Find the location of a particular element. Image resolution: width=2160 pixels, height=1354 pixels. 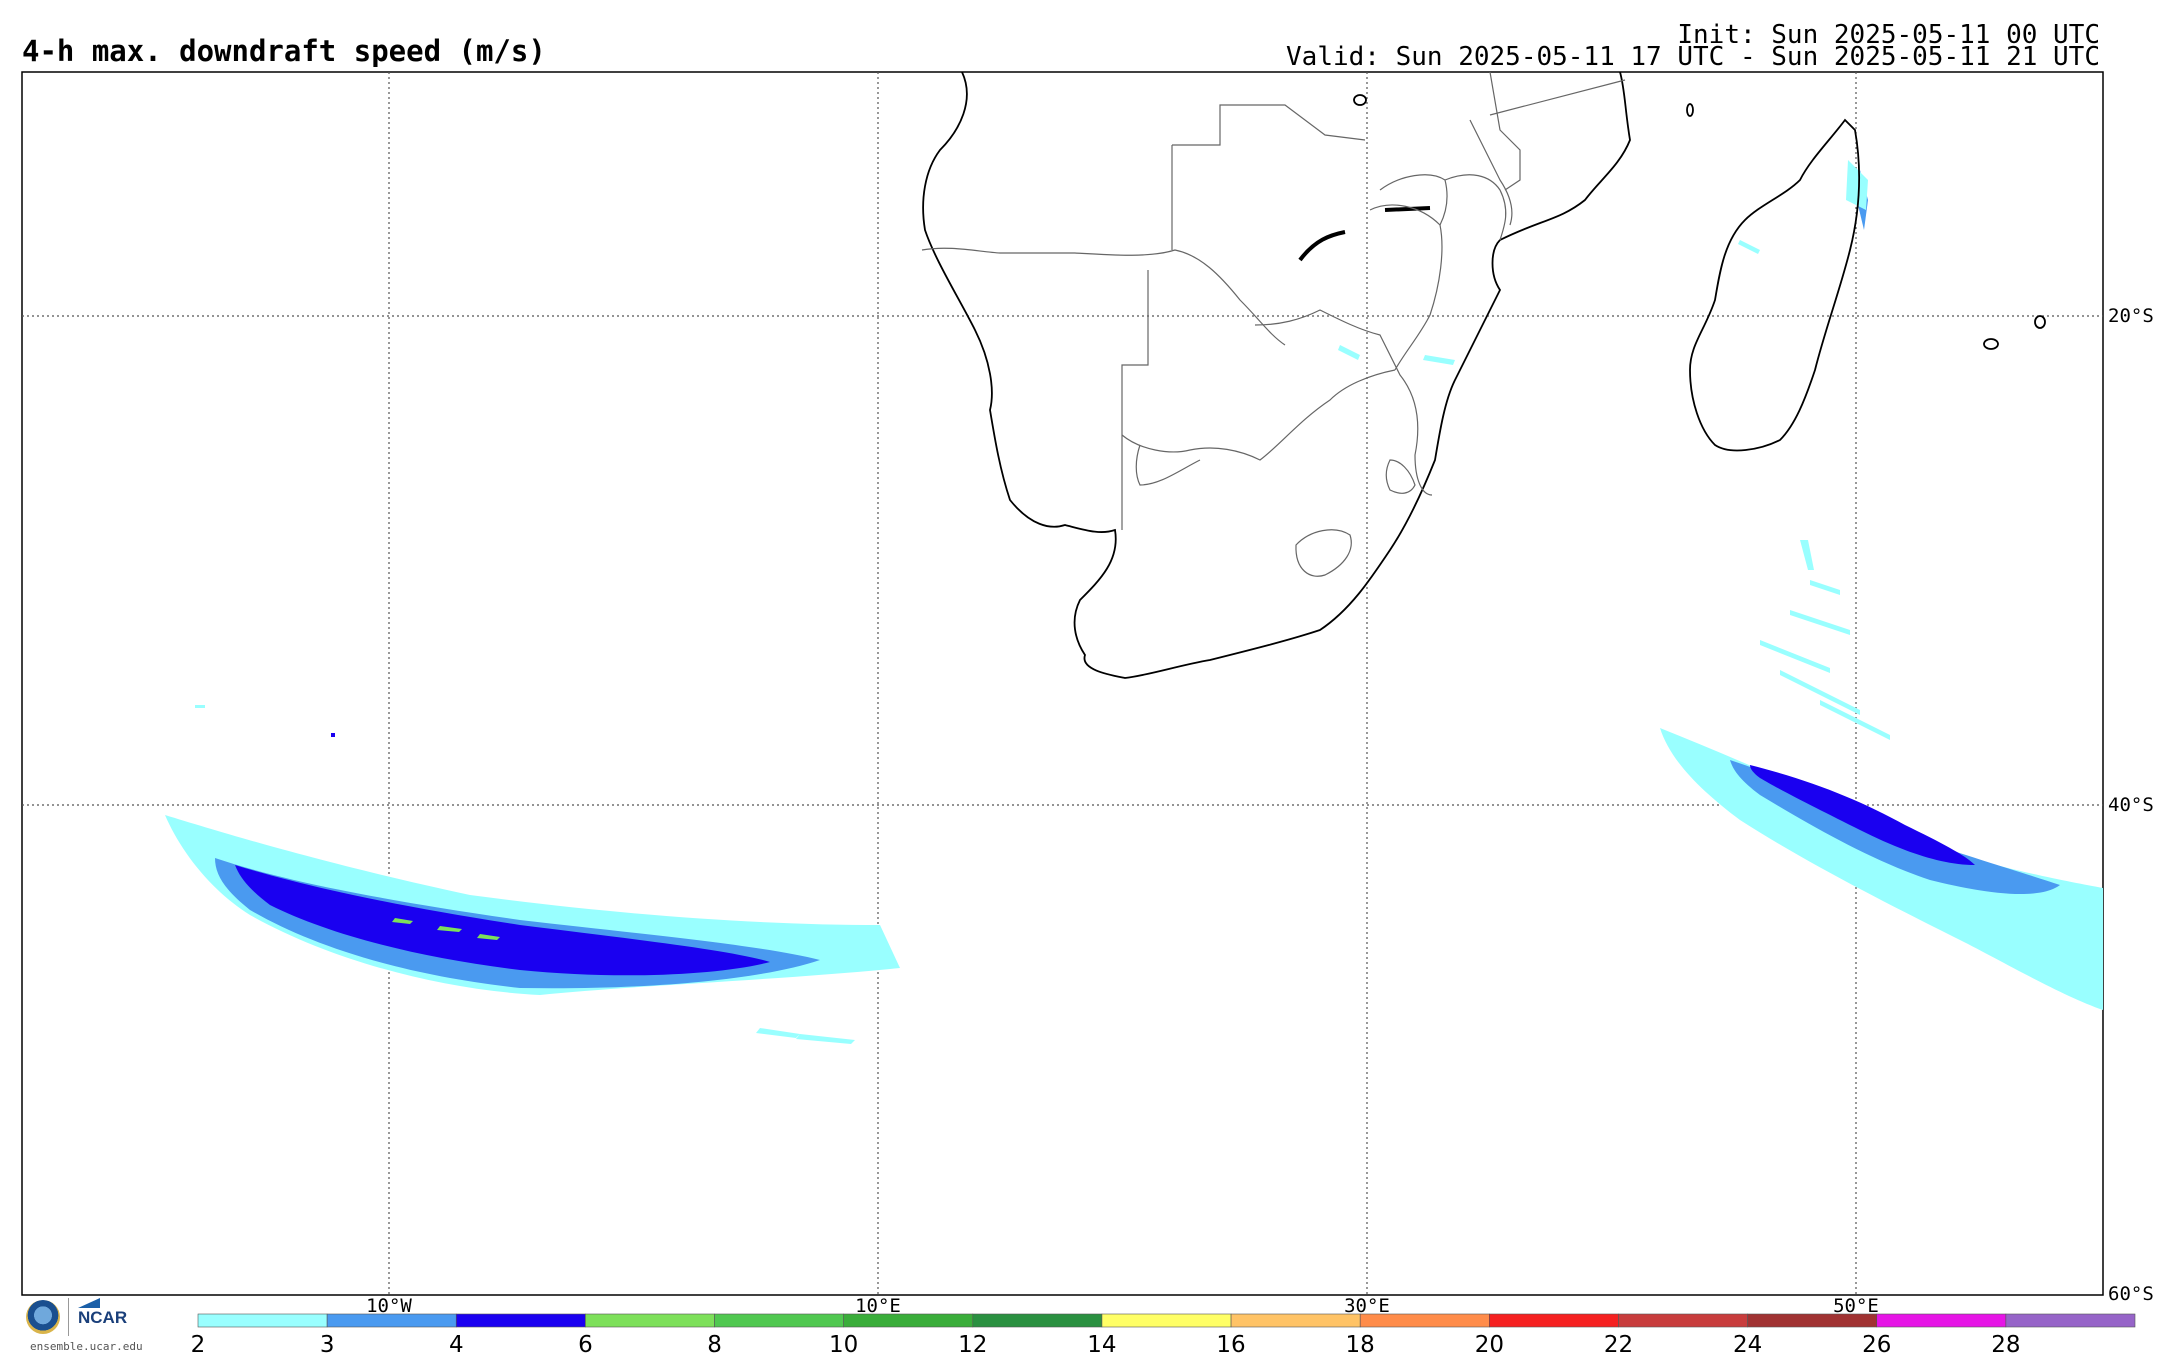

colorbar-tick-label: 12 is located at coordinates (972, 1343).